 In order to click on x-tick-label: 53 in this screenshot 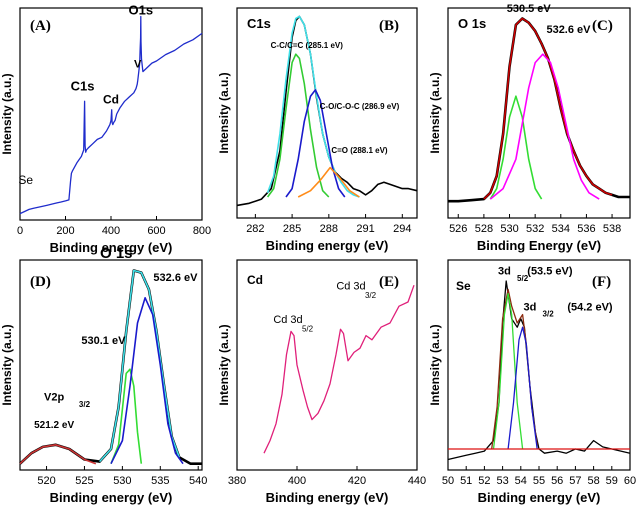, I will do `click(502, 481)`.